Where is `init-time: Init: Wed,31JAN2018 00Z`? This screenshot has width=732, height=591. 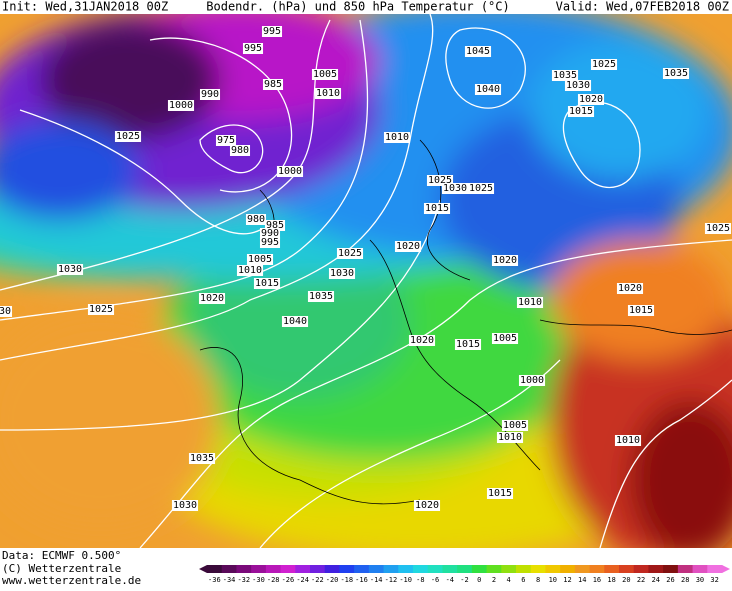
init-time: Init: Wed,31JAN2018 00Z is located at coordinates (85, 7).